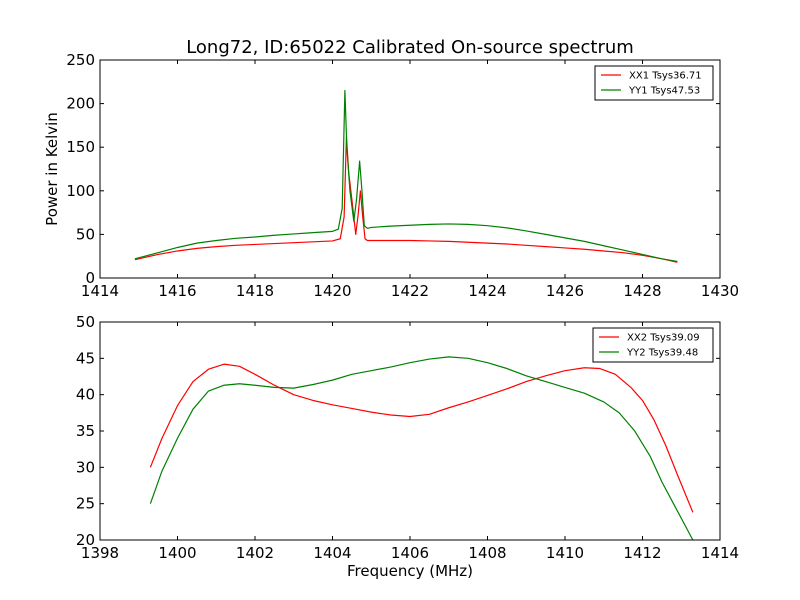  What do you see at coordinates (410, 571) in the screenshot?
I see `x-axis-label: Frequency (MHz)` at bounding box center [410, 571].